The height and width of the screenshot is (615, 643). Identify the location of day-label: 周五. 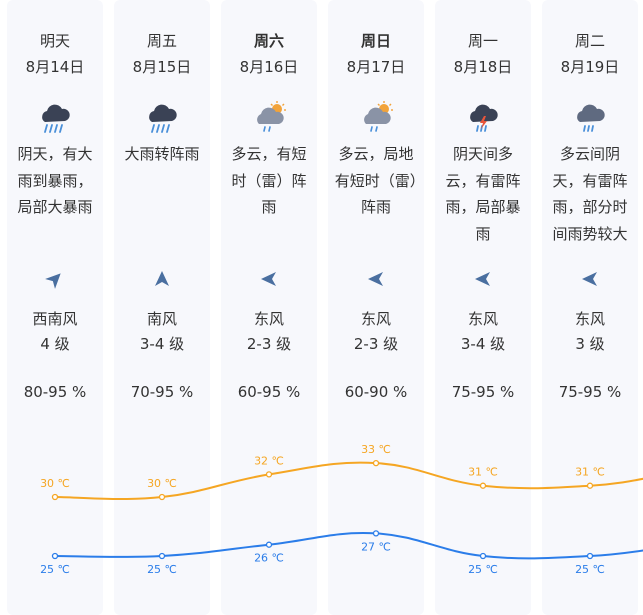
(161, 41).